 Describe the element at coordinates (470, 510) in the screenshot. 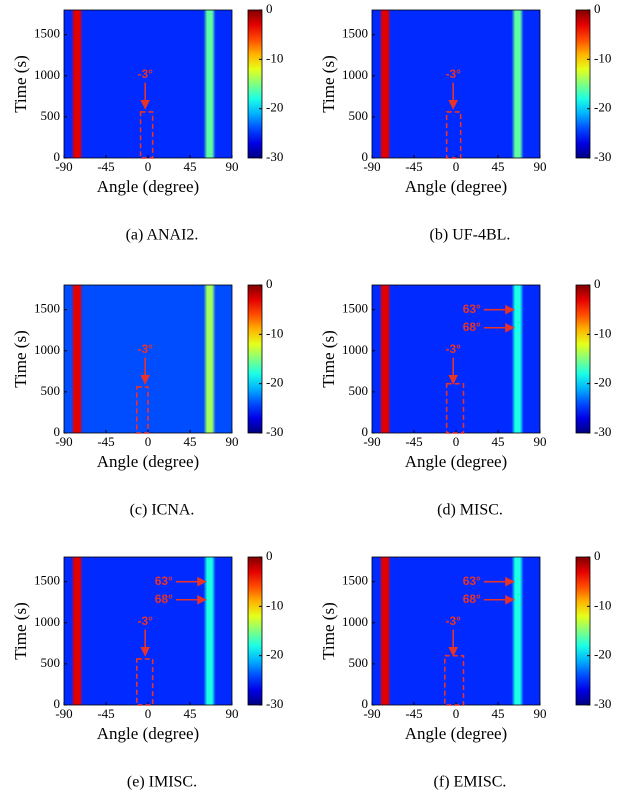

I see `caption: (d) MISC.` at that location.